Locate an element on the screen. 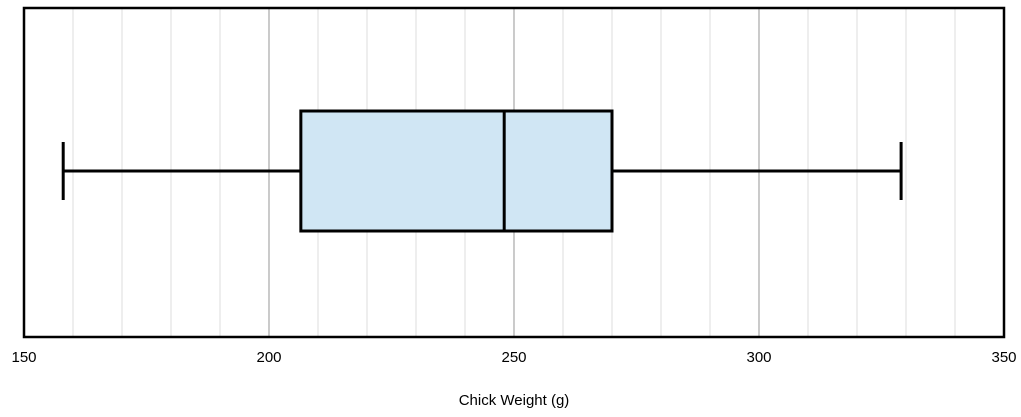  x-tick-label: 350 is located at coordinates (1003, 357).